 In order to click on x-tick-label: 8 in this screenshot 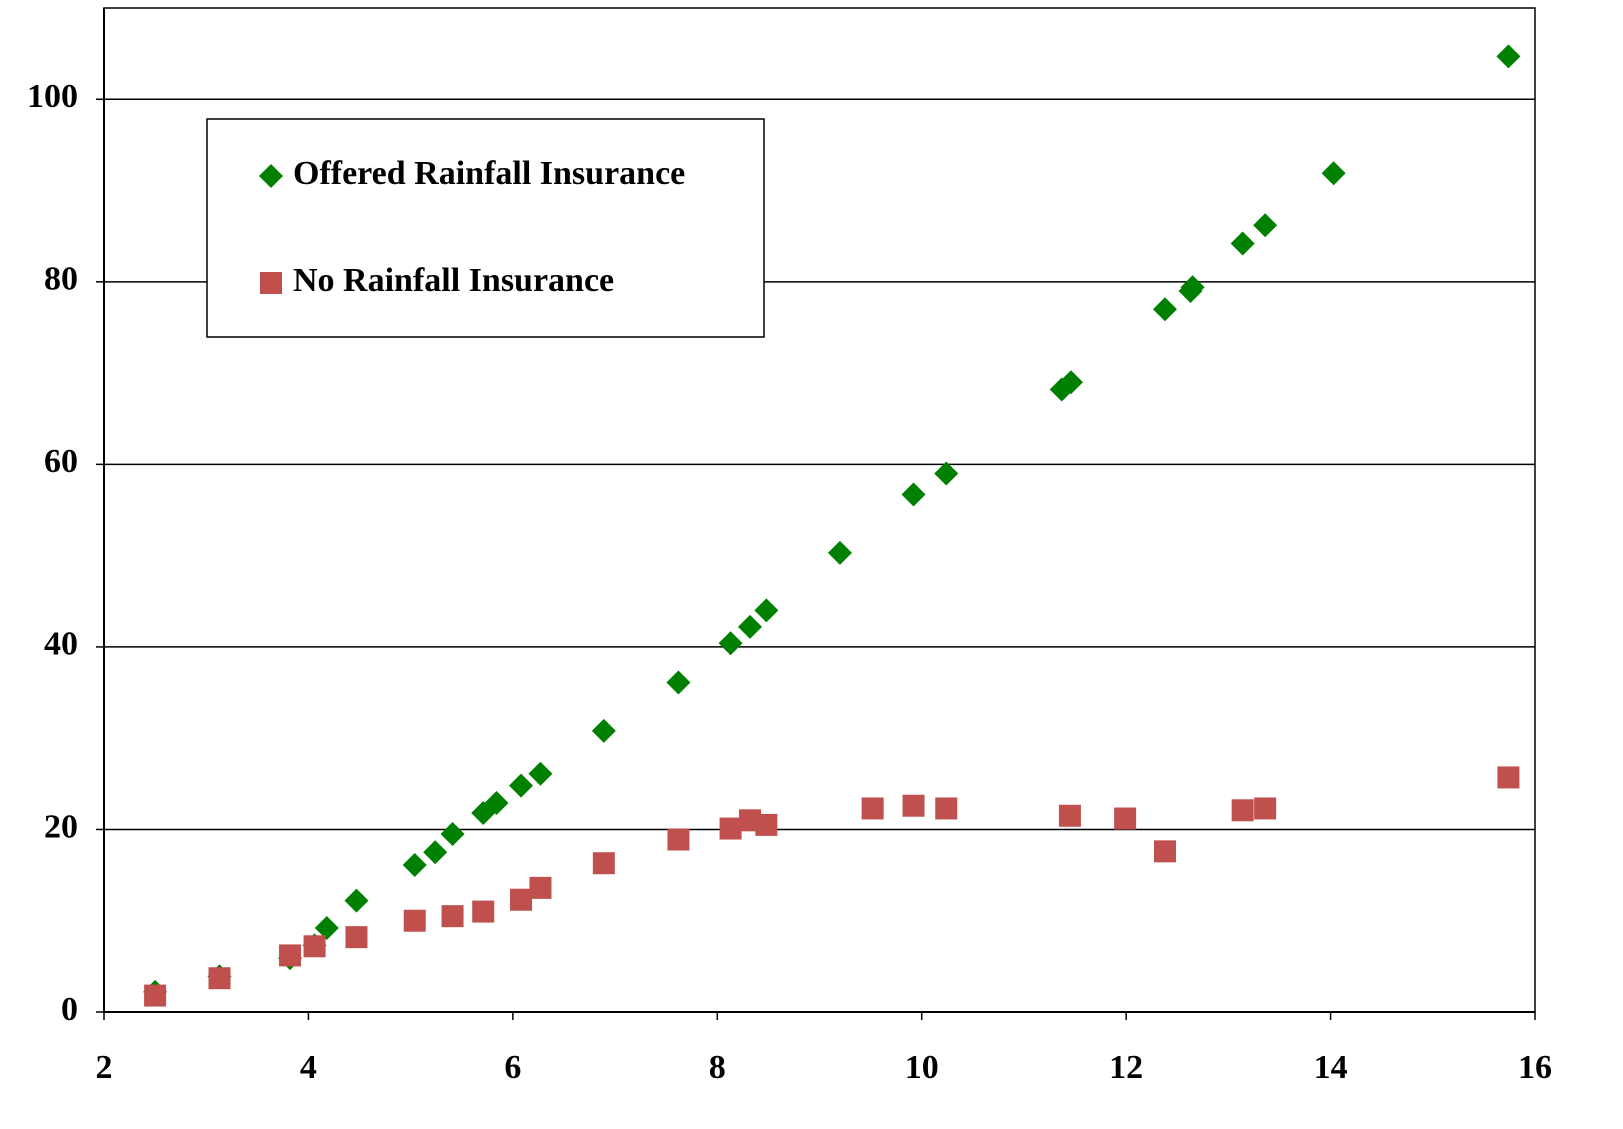, I will do `click(717, 1067)`.